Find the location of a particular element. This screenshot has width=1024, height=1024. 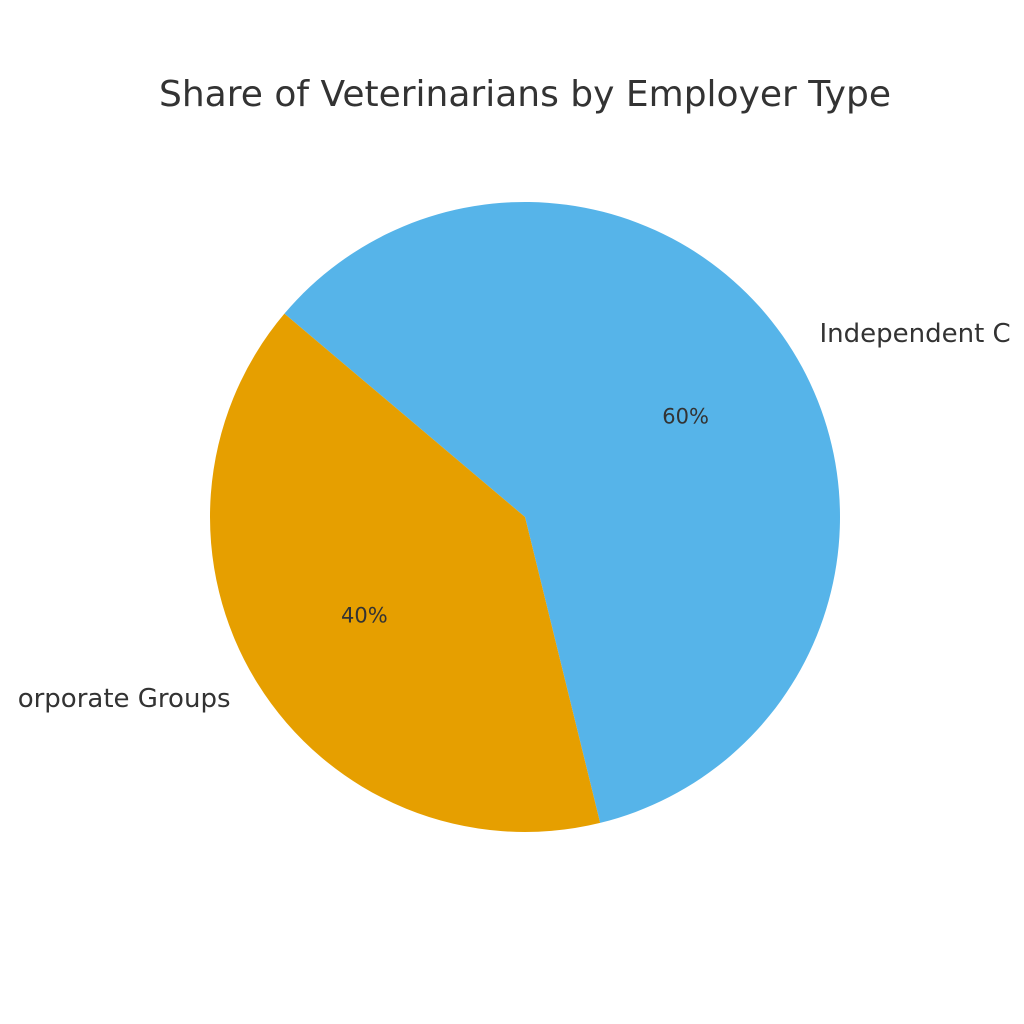

value-label: 40% is located at coordinates (364, 616).